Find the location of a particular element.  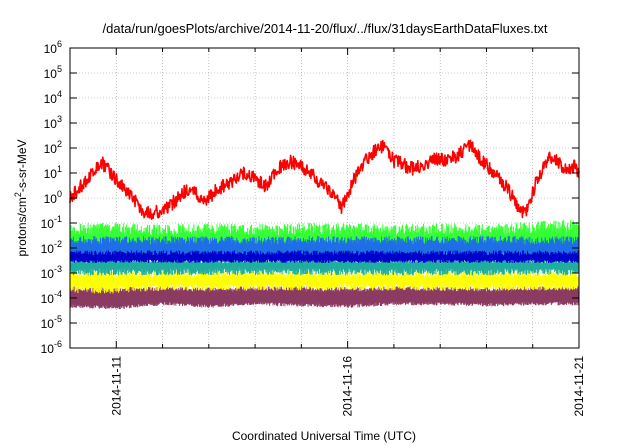

y-tick-label: 10⁰ is located at coordinates (53, 197).